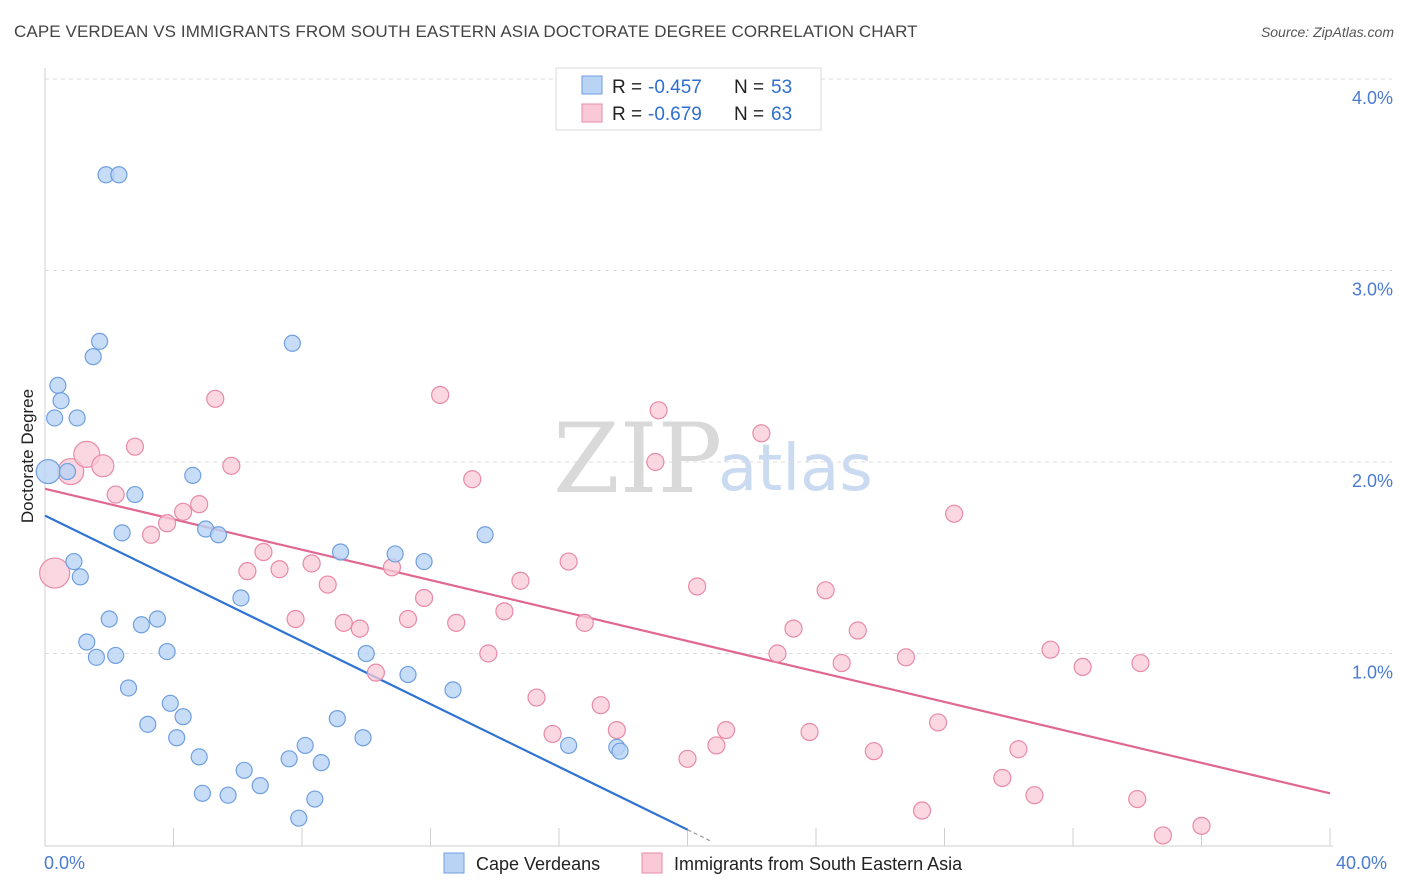  I want to click on y-tick-label: 1.0%, so click(1372, 673).